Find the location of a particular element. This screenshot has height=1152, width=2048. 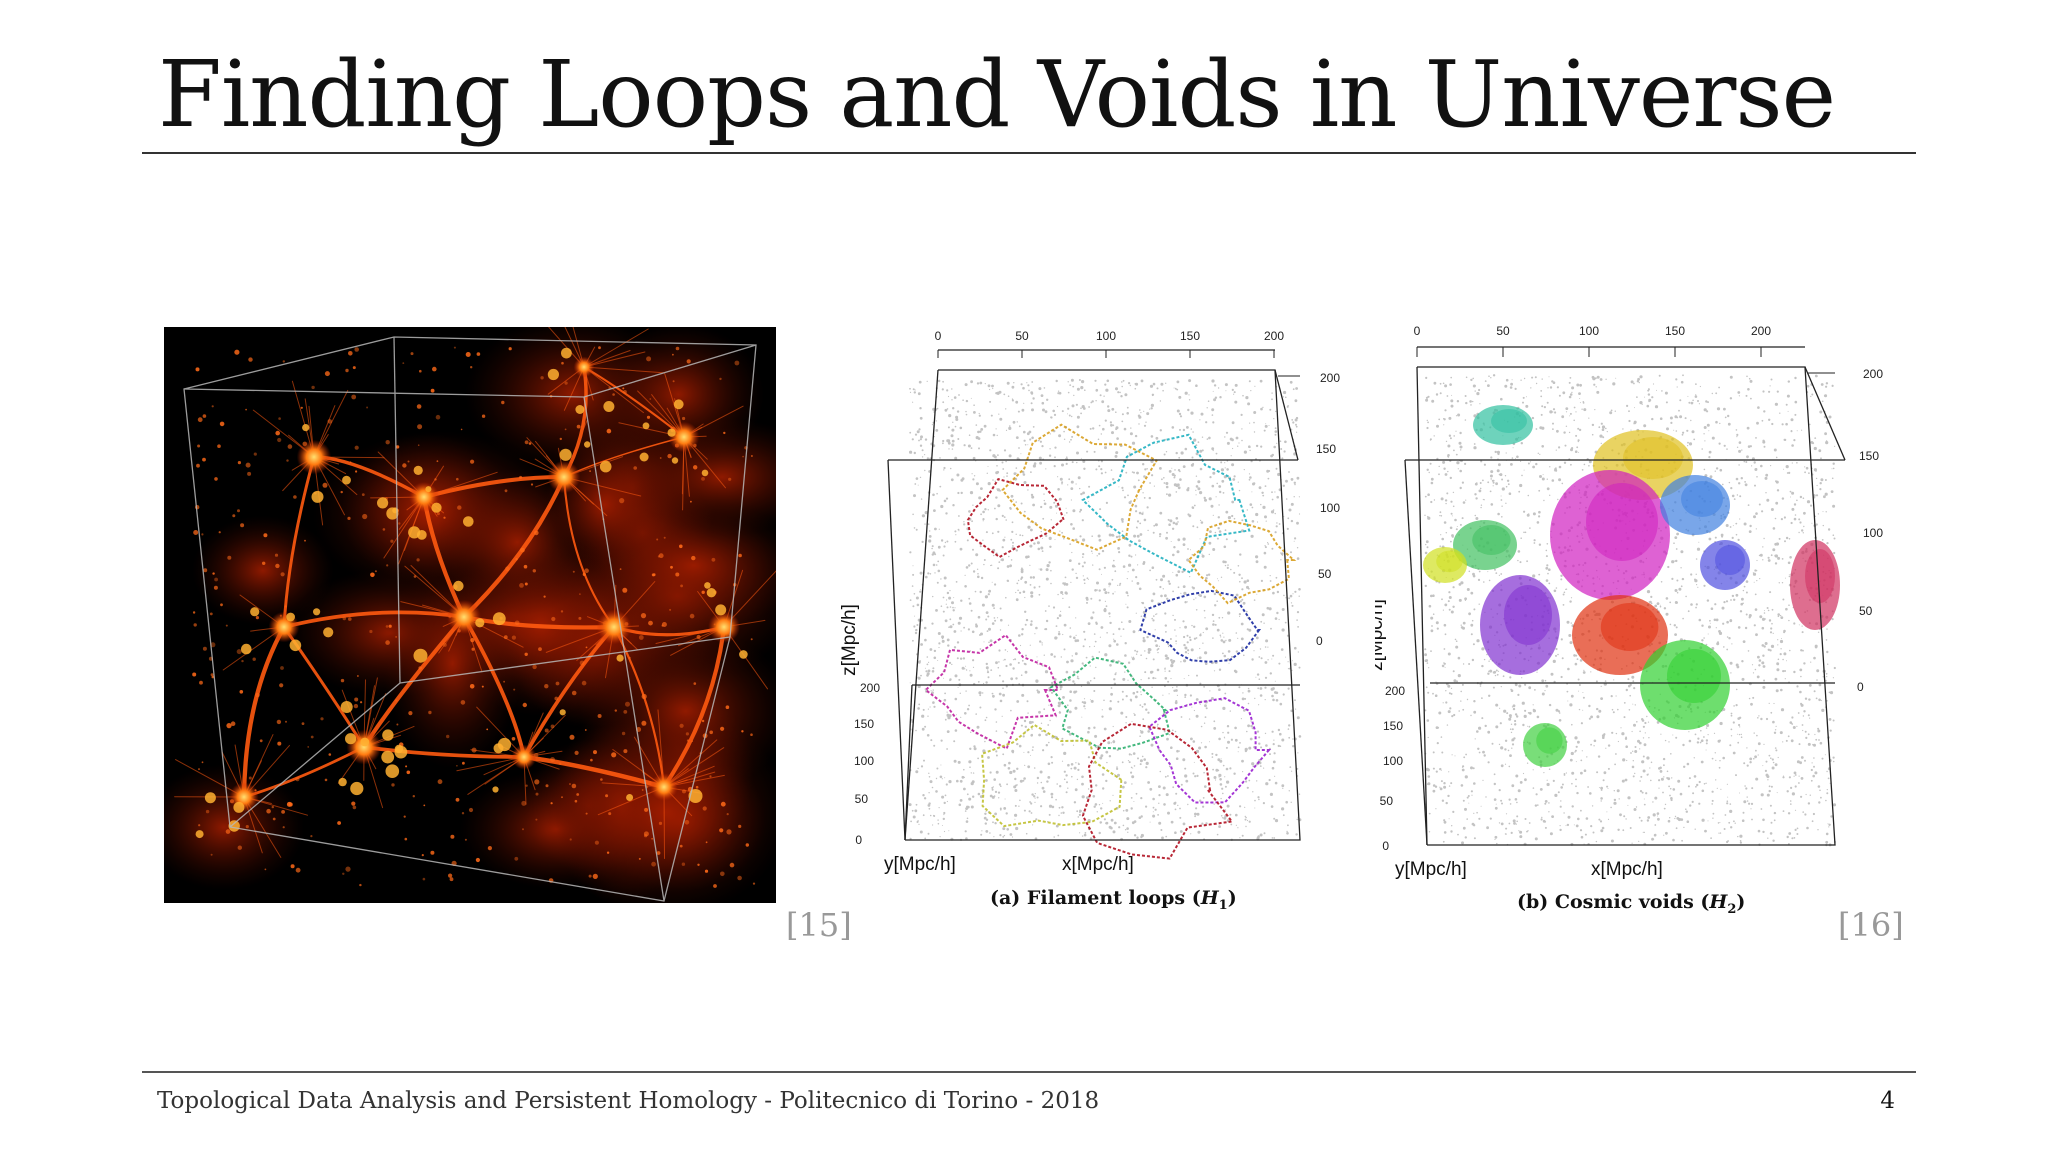

mid-top-tick-label: 50 is located at coordinates (1022, 336).